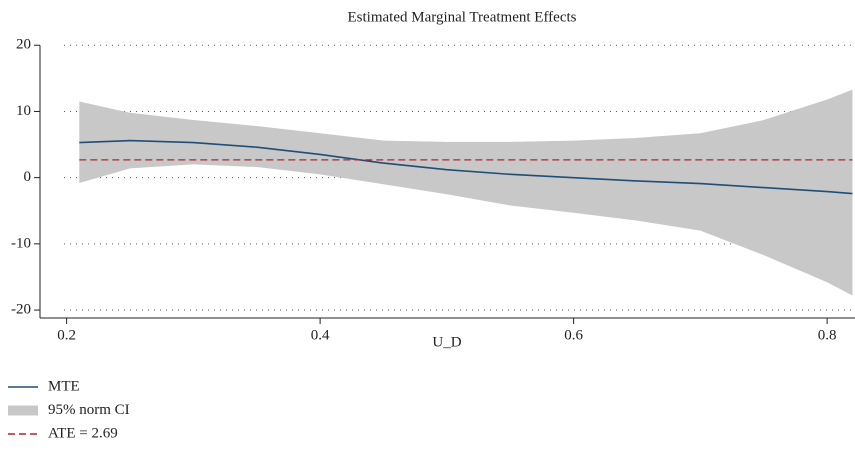 The height and width of the screenshot is (474, 855). I want to click on x-tick-label: 0.8, so click(827, 335).